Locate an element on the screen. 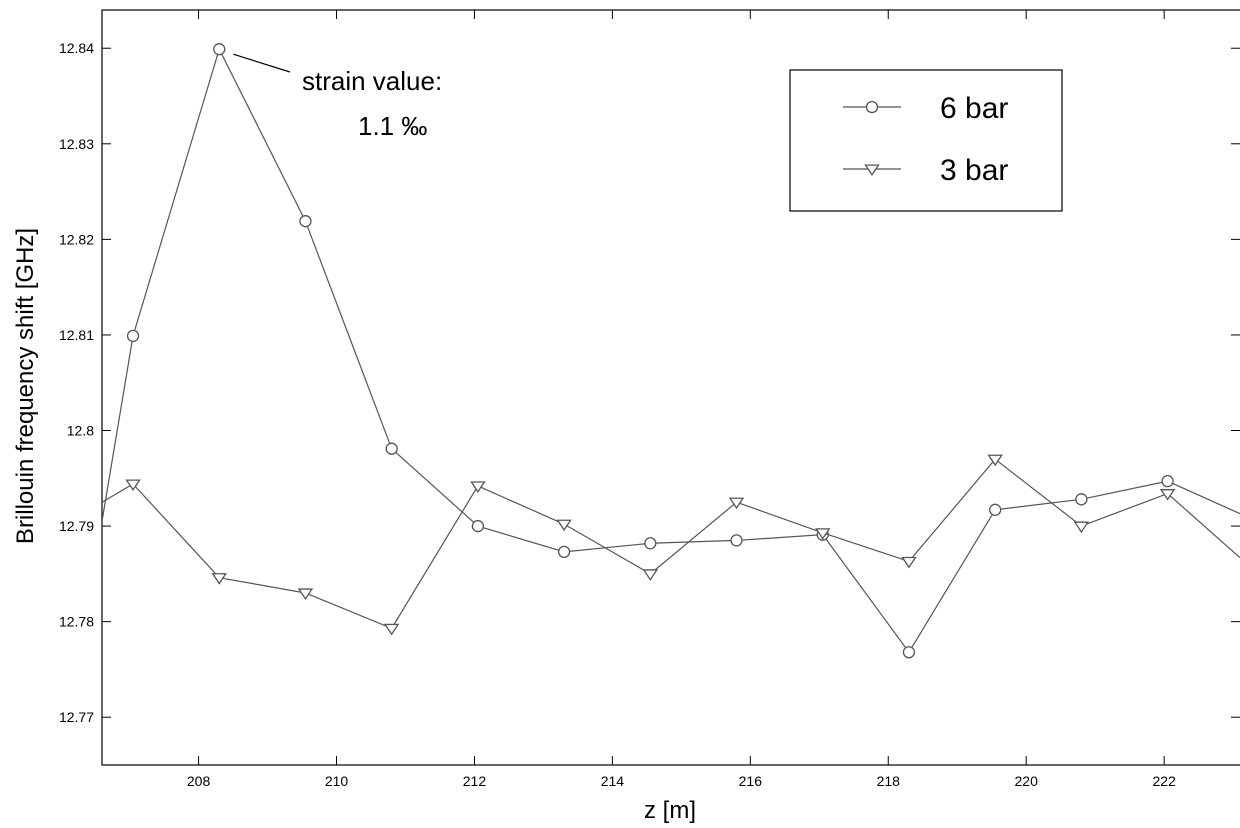  legend-label: 3 bar is located at coordinates (974, 170).